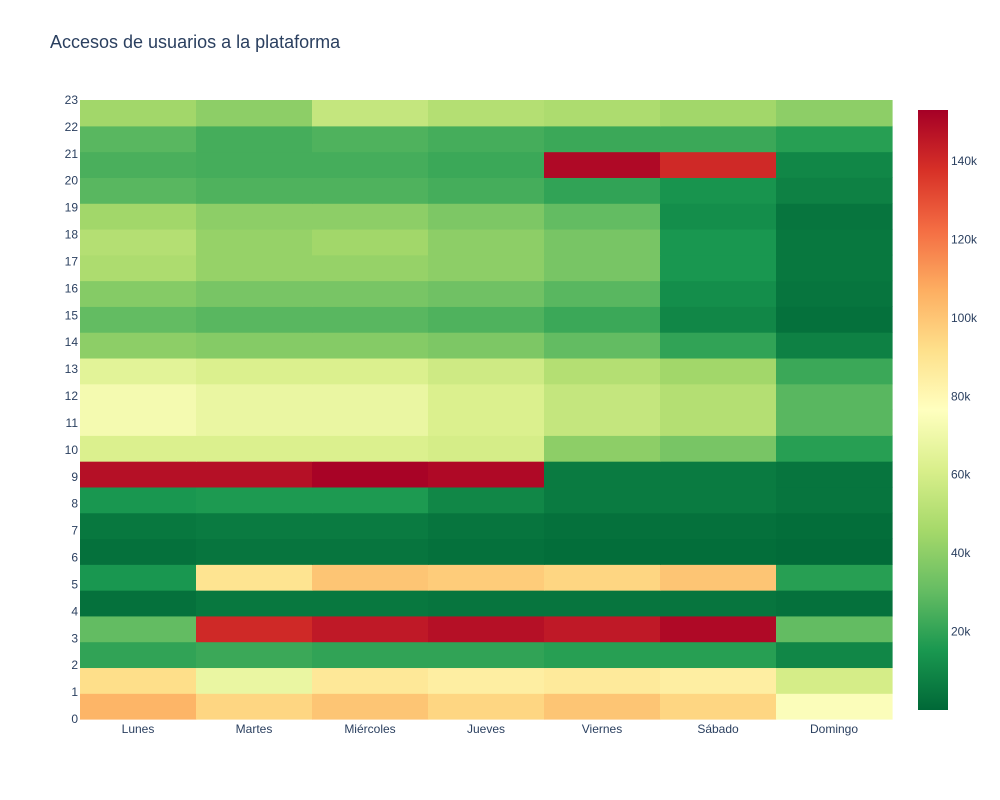 The image size is (1000, 800). I want to click on colorbar-tick-label: 140k, so click(964, 161).